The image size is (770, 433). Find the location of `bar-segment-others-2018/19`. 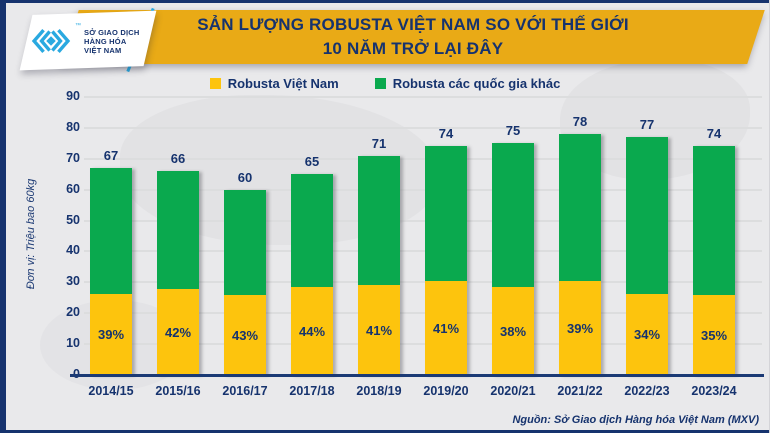

bar-segment-others-2018/19 is located at coordinates (379, 220).